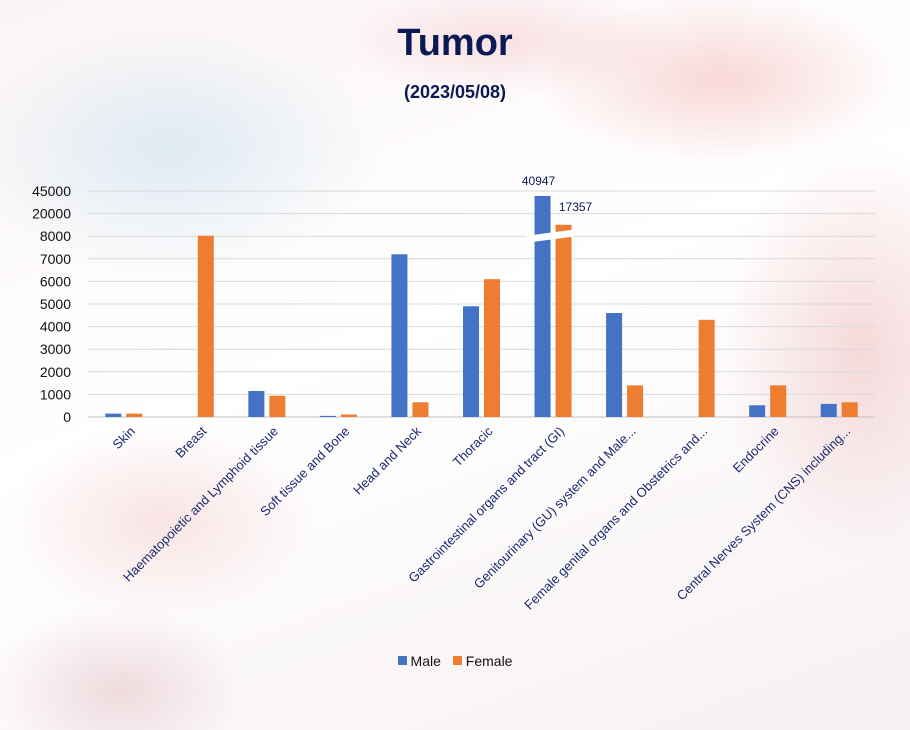  What do you see at coordinates (55, 281) in the screenshot?
I see `y-tick-label: 6000` at bounding box center [55, 281].